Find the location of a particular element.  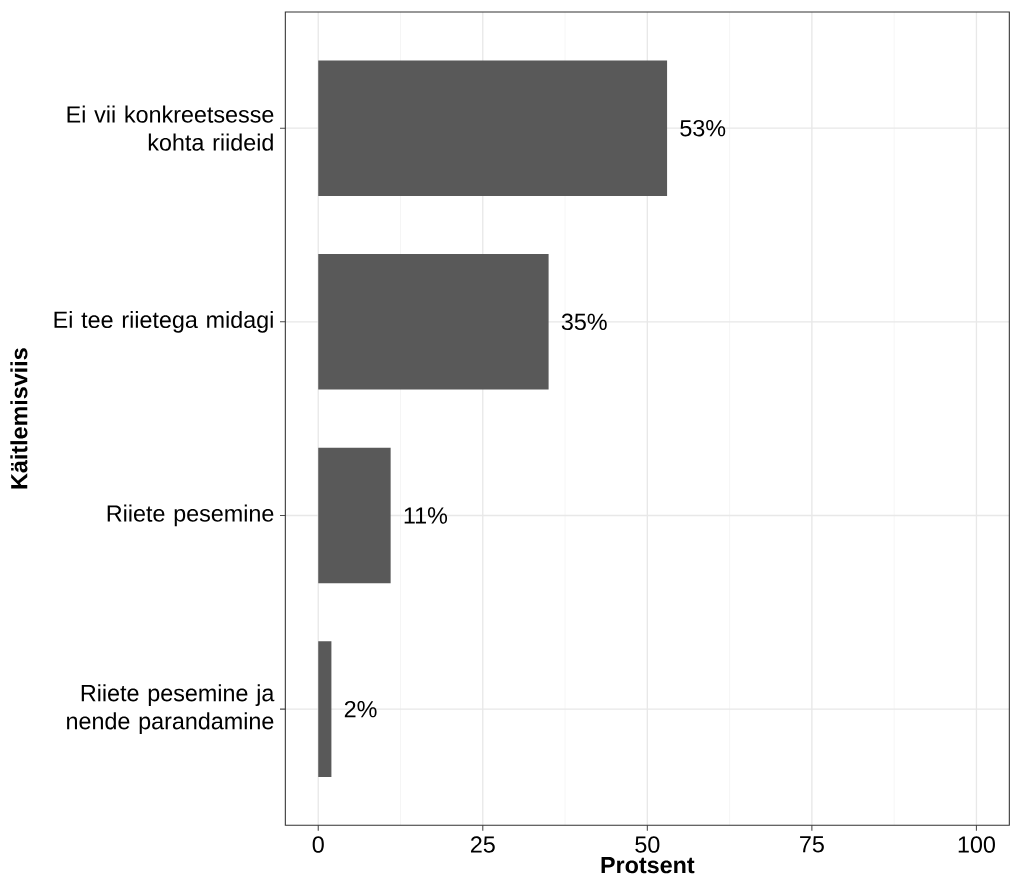

x-tick-label: 100 is located at coordinates (976, 844).